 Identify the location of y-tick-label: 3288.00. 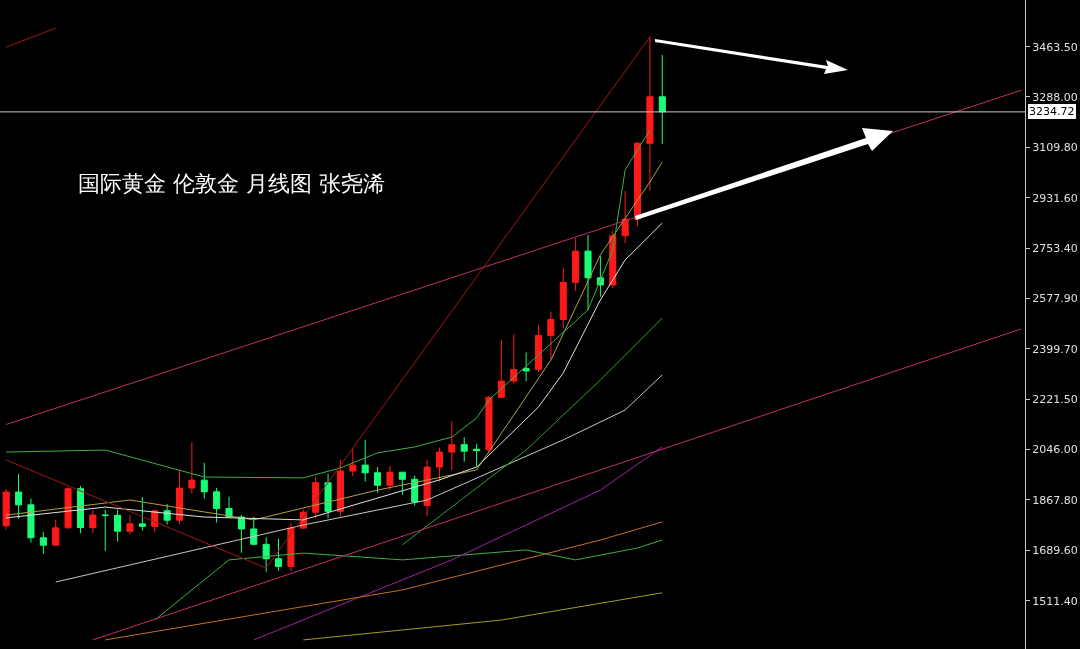
(1055, 97).